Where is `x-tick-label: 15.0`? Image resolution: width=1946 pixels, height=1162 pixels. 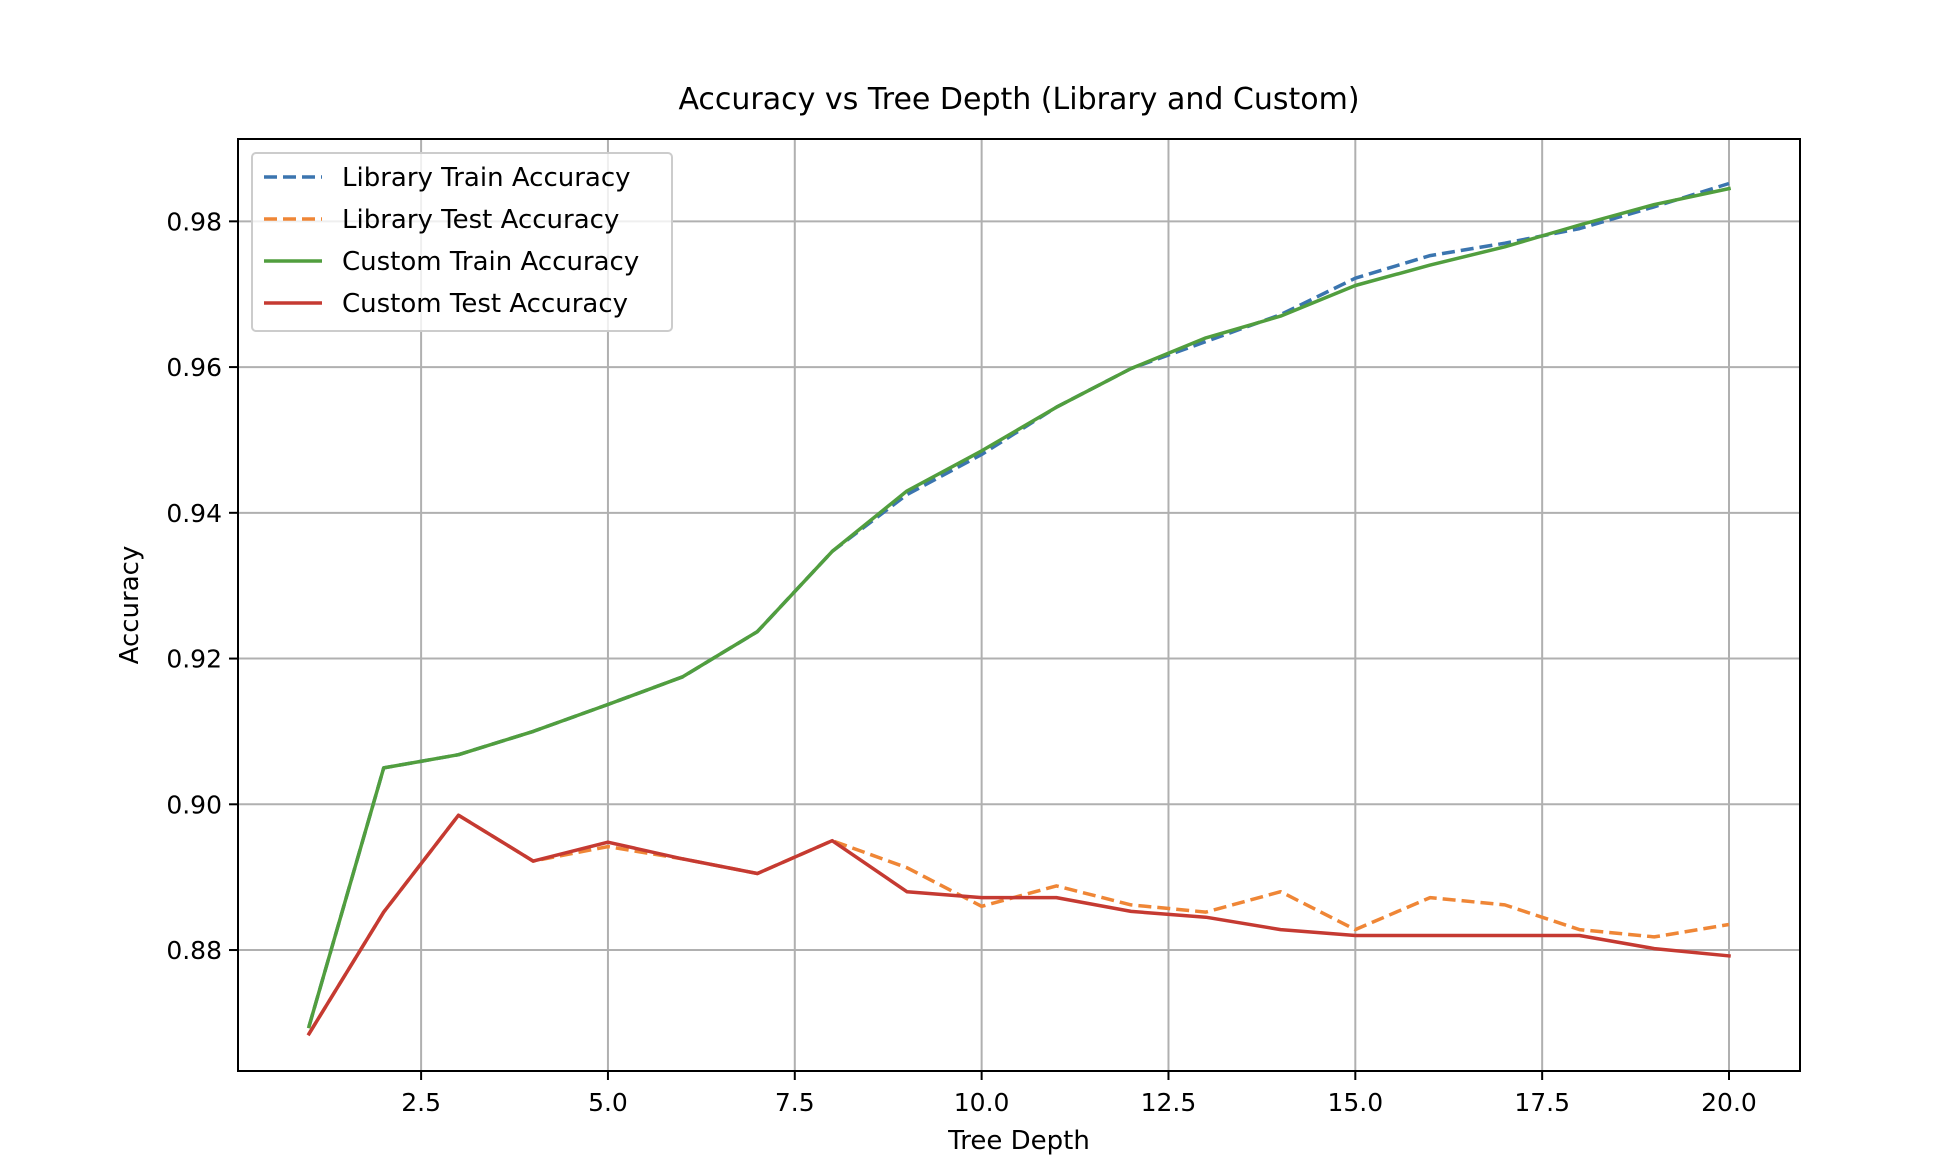 x-tick-label: 15.0 is located at coordinates (1355, 1102).